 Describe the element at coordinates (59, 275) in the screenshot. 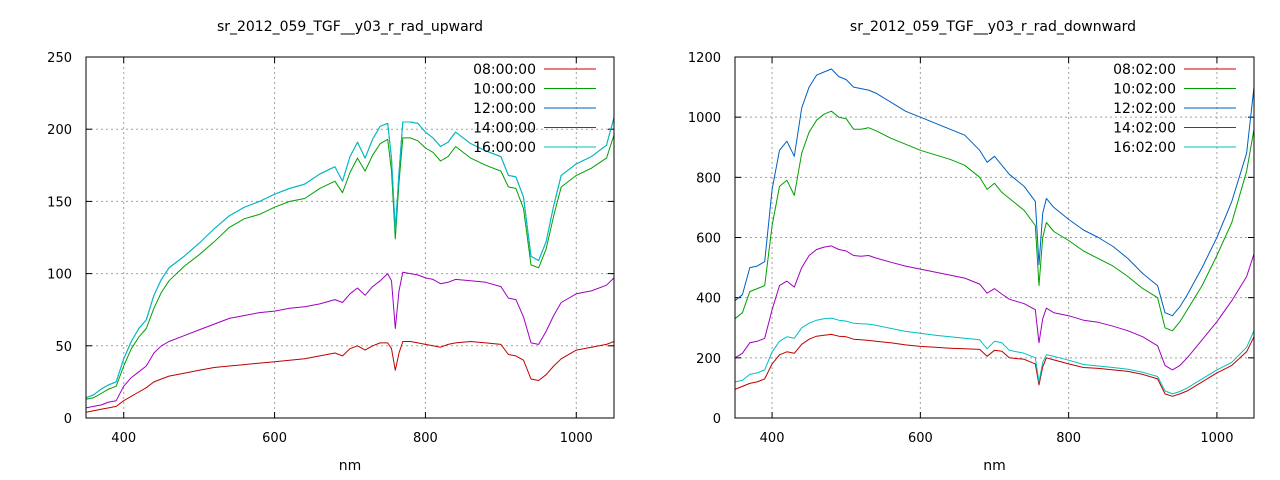

I see `y-tick-label: 100` at that location.